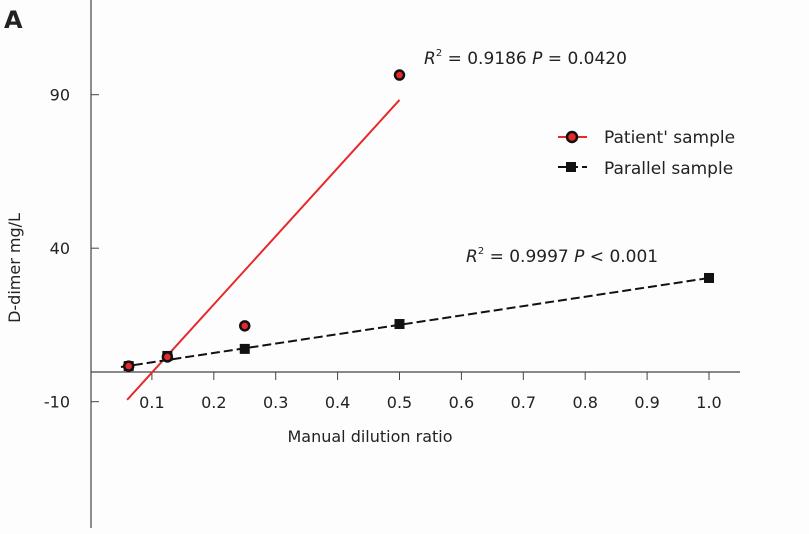 This screenshot has width=809, height=534. I want to click on y-tick-label: 90, so click(60, 95).